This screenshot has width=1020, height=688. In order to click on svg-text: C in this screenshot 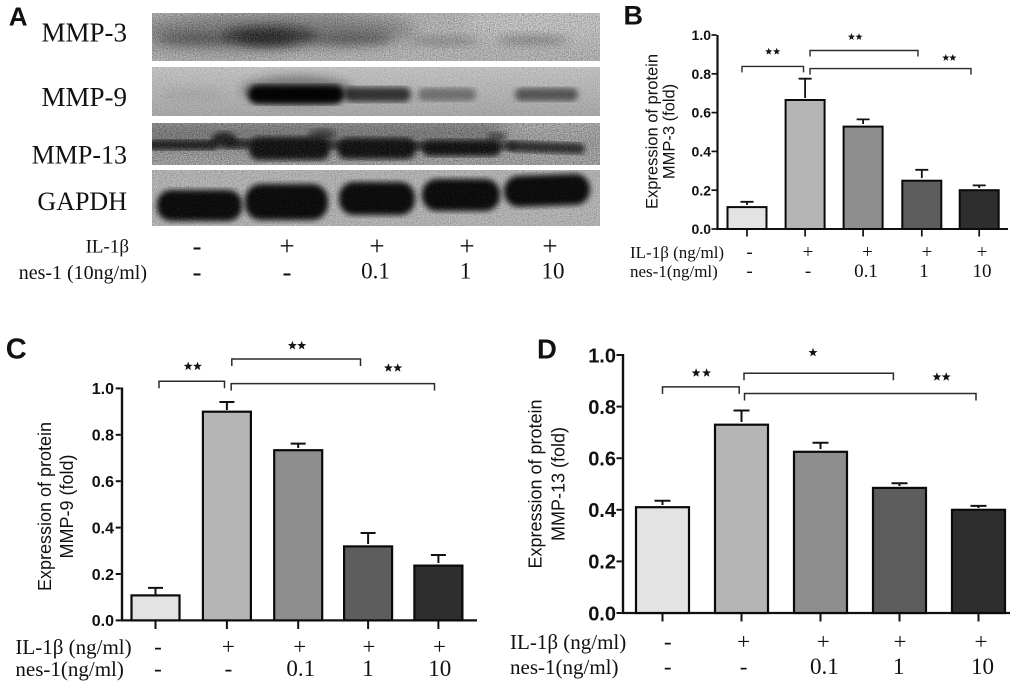, I will do `click(16, 349)`.